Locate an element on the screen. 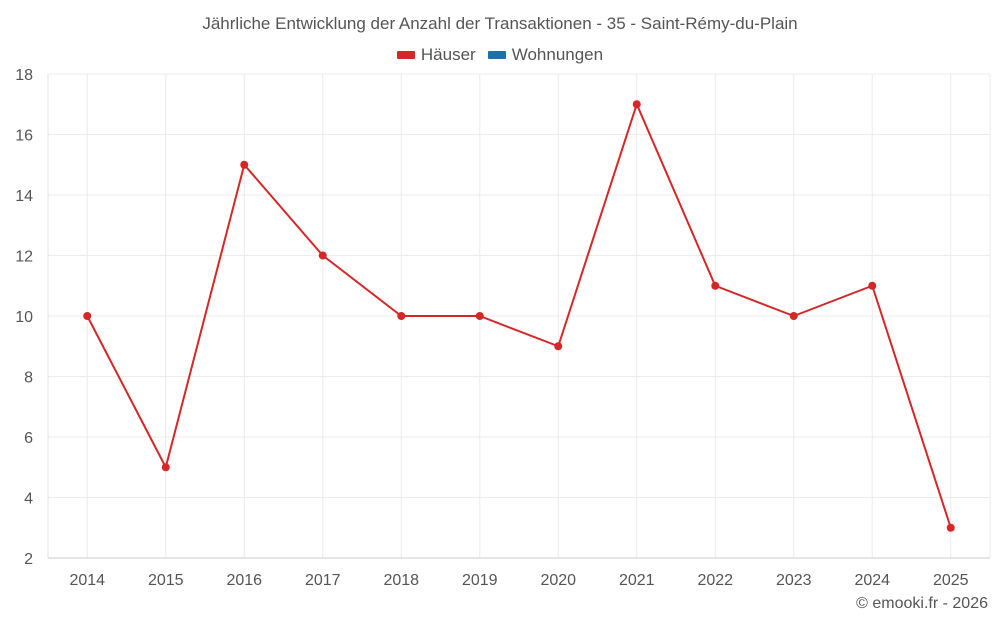  legend: Häuser Wohnungen is located at coordinates (500, 55).